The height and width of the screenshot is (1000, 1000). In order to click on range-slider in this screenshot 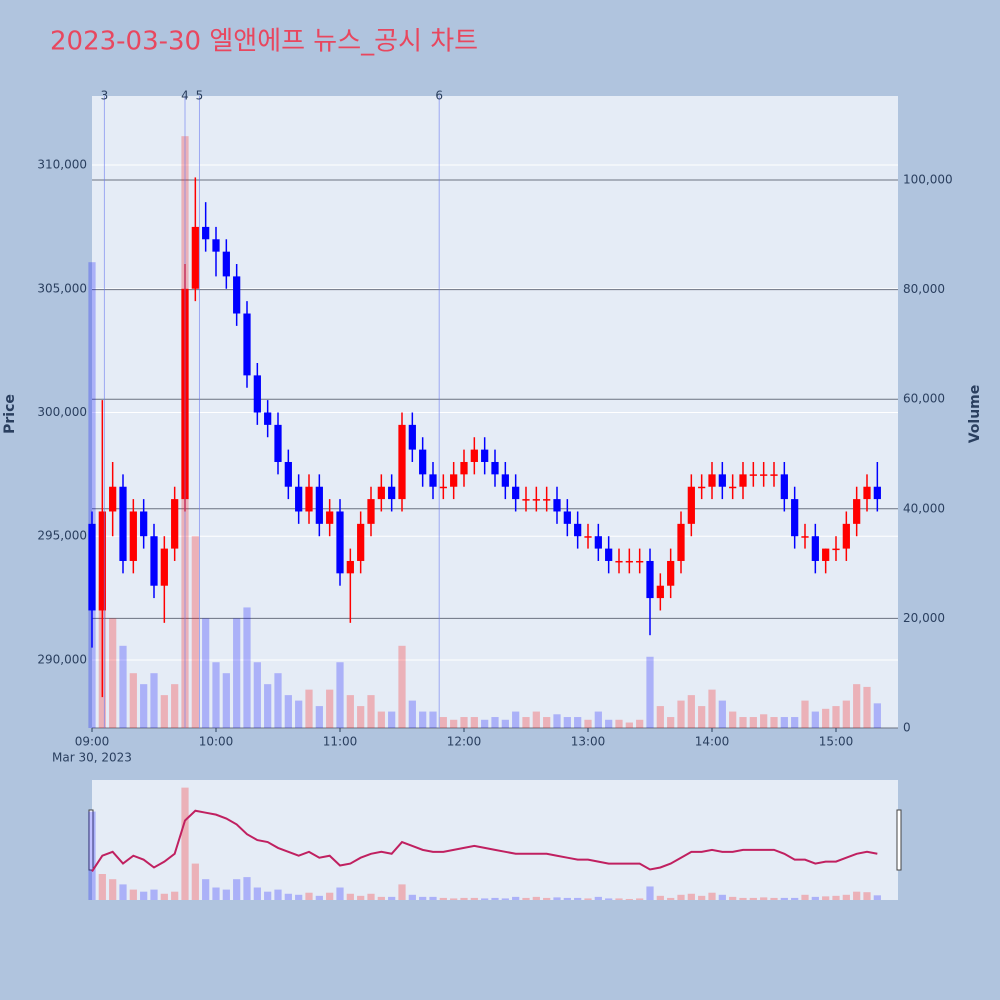, I will do `click(495, 840)`.